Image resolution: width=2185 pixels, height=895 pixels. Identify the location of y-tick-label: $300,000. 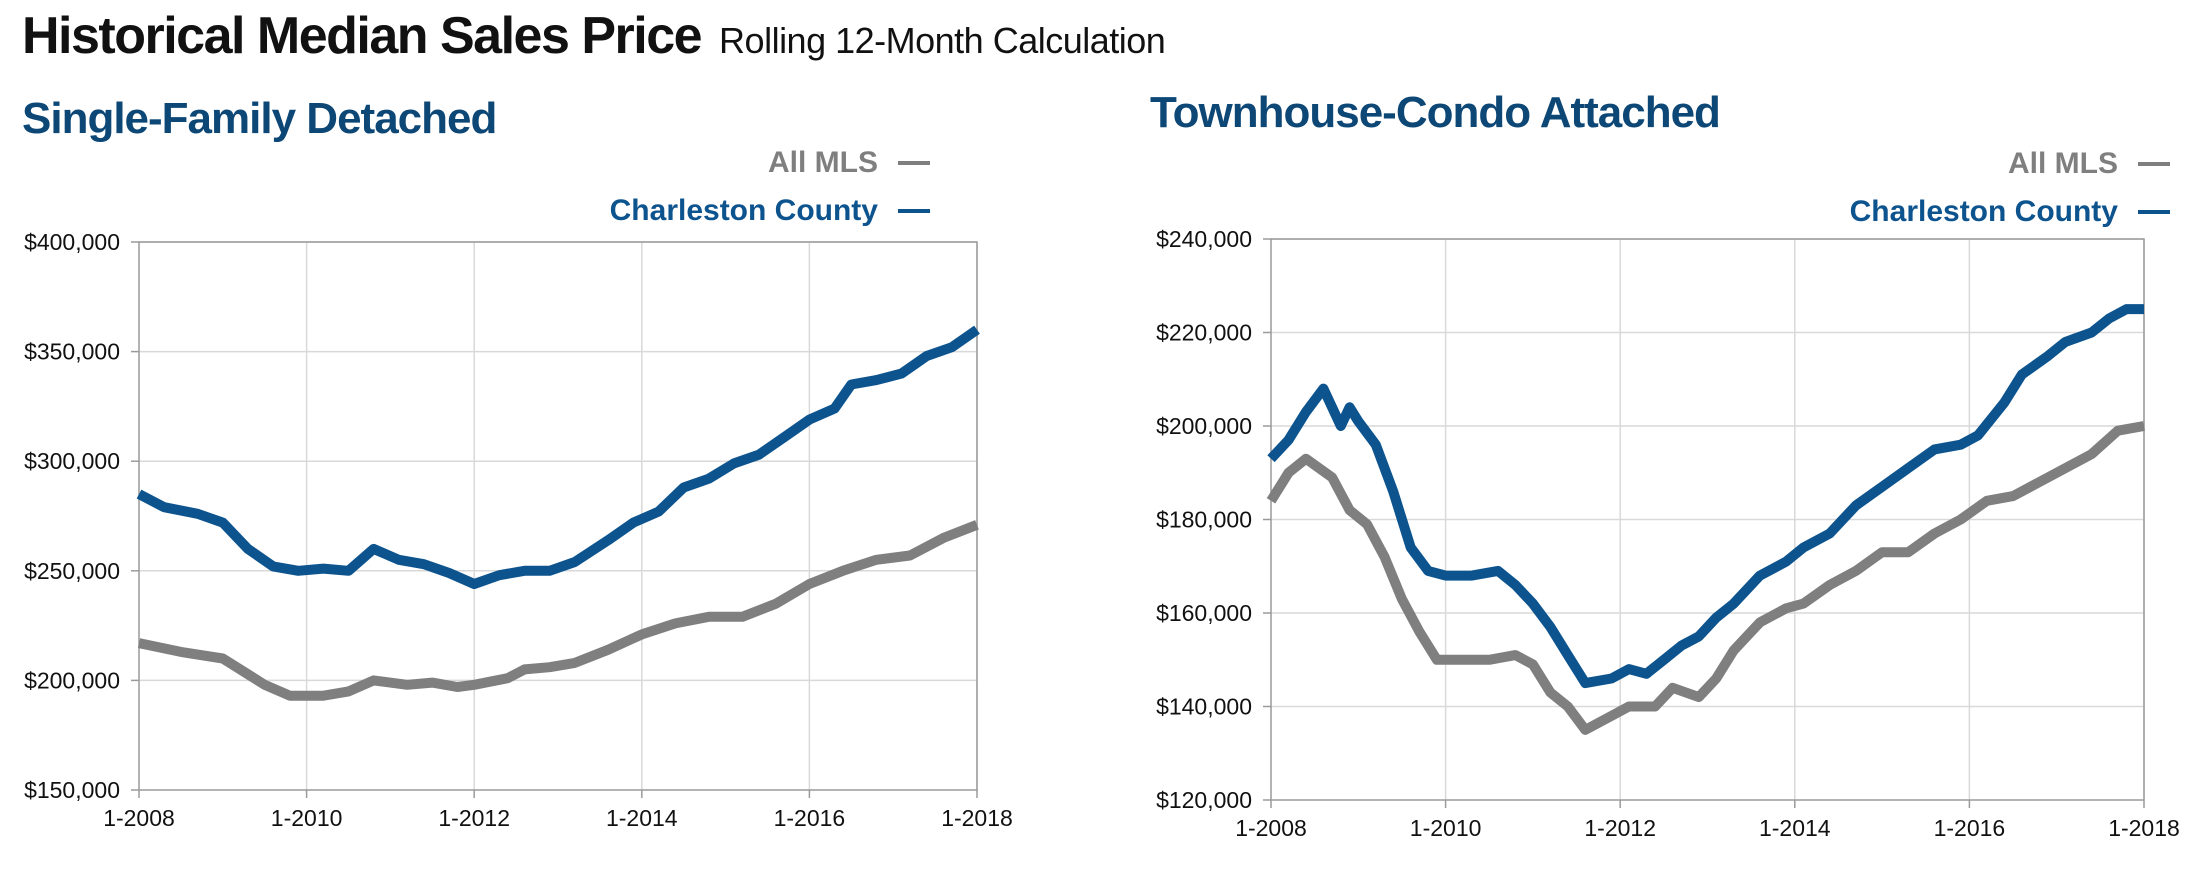
(72, 461).